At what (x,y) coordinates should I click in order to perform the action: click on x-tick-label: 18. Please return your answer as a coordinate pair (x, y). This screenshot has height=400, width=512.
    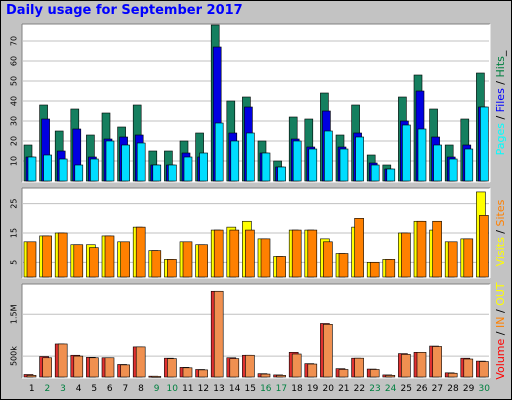
    Looking at the image, I should click on (297, 389).